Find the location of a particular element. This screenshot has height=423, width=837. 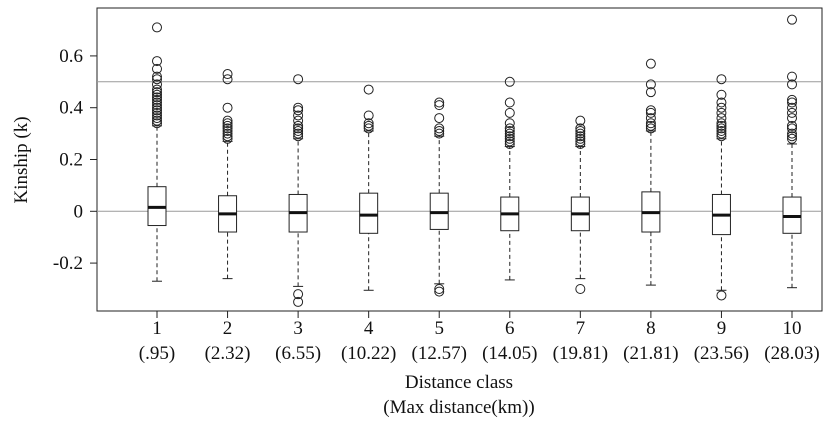

x-axis-title: Distance class is located at coordinates (459, 382).